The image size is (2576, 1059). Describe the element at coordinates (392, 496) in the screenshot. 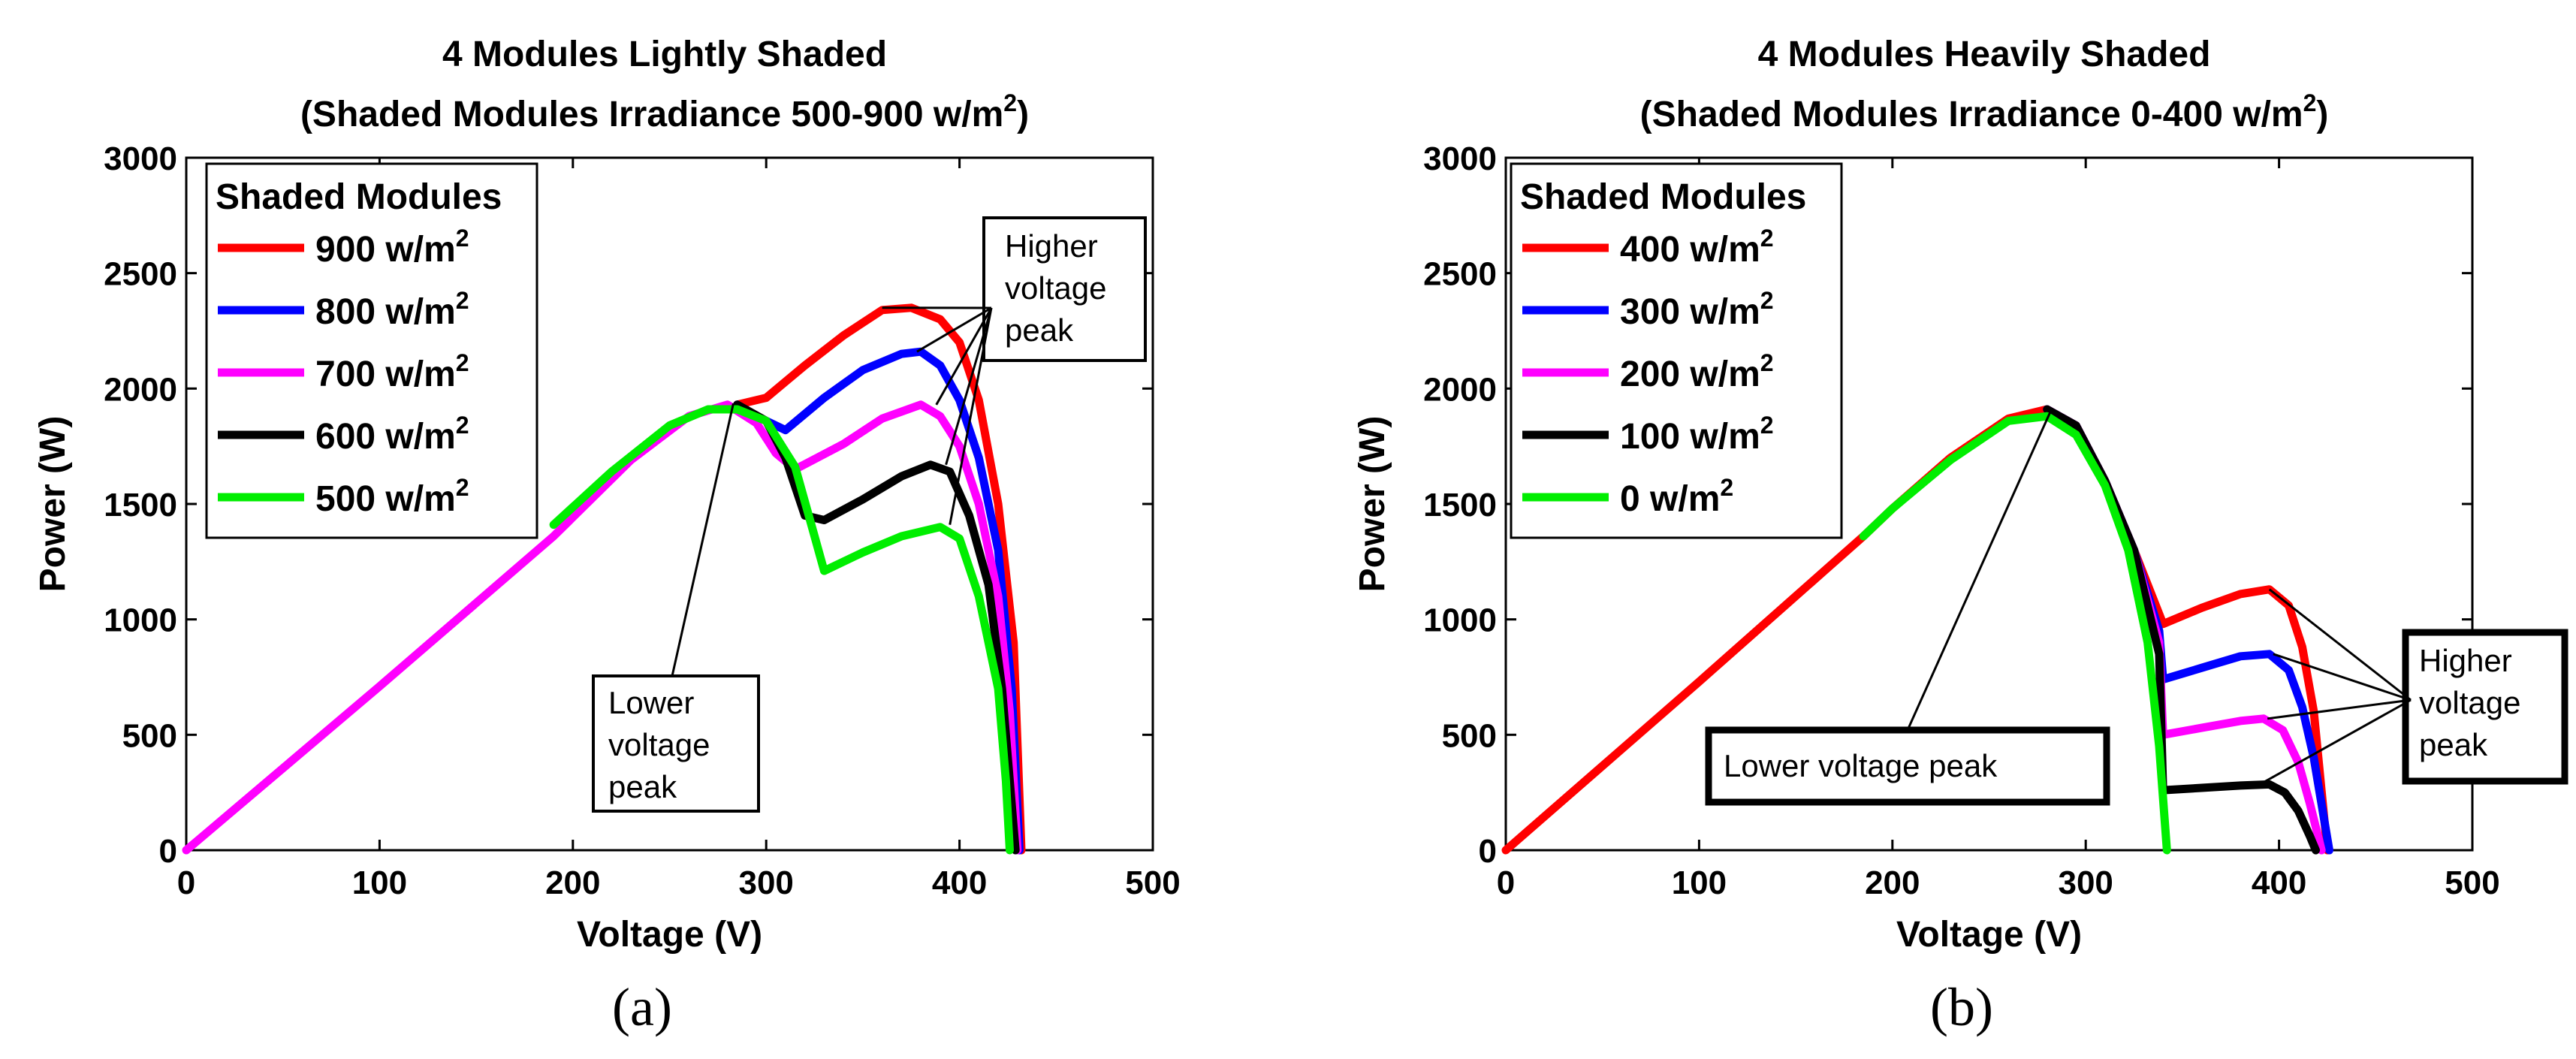

I see `legend-label-500: 500 w/m2` at that location.